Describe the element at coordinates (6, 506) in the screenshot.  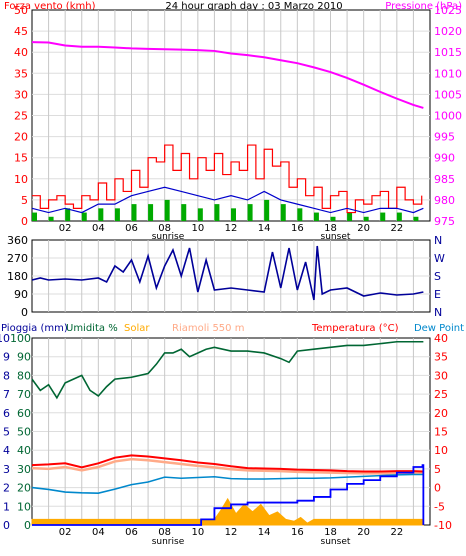
I see `rain-axis-tick: 1` at that location.